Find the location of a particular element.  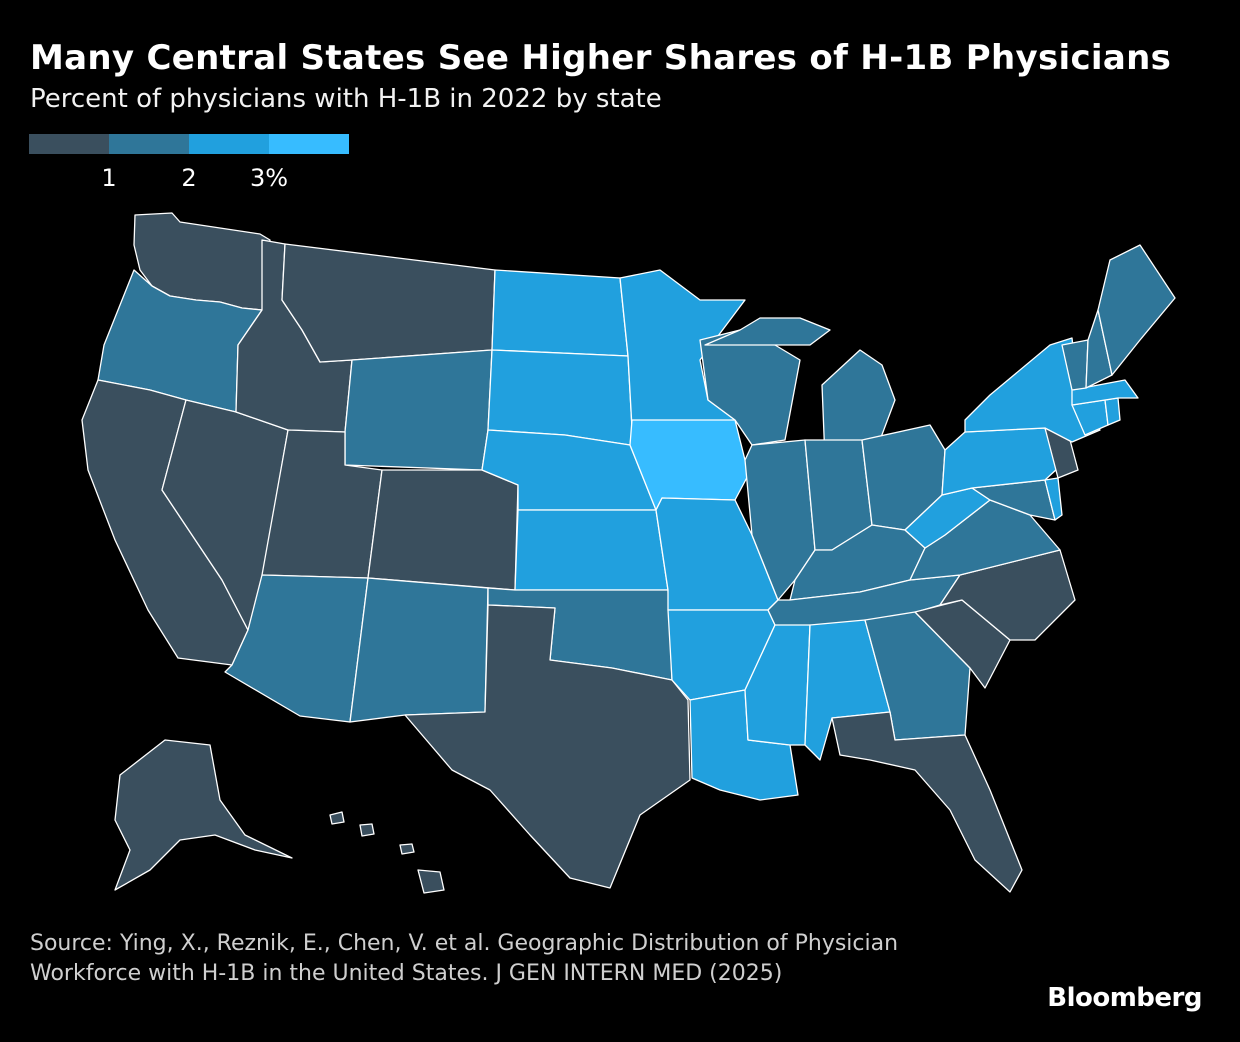

legend: 1 2 3% is located at coordinates (194, 169).